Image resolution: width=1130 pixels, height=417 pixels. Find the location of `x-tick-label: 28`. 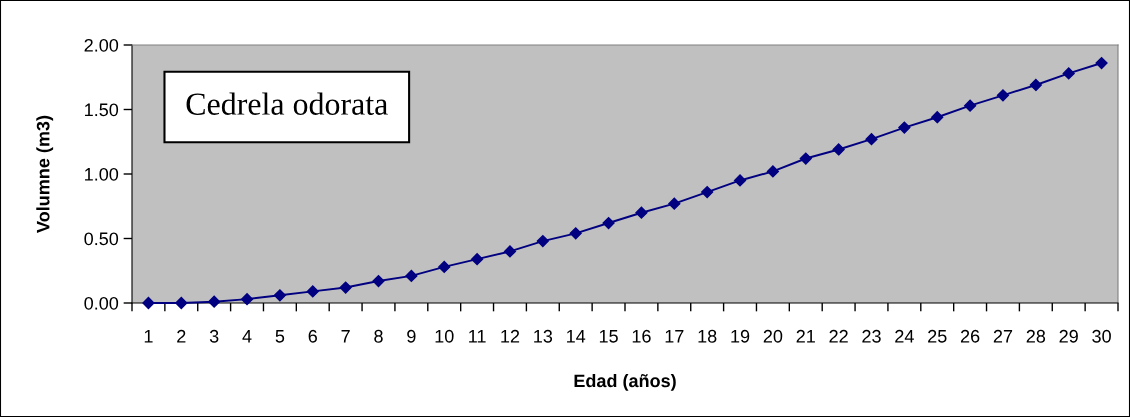

x-tick-label: 28 is located at coordinates (1036, 336).